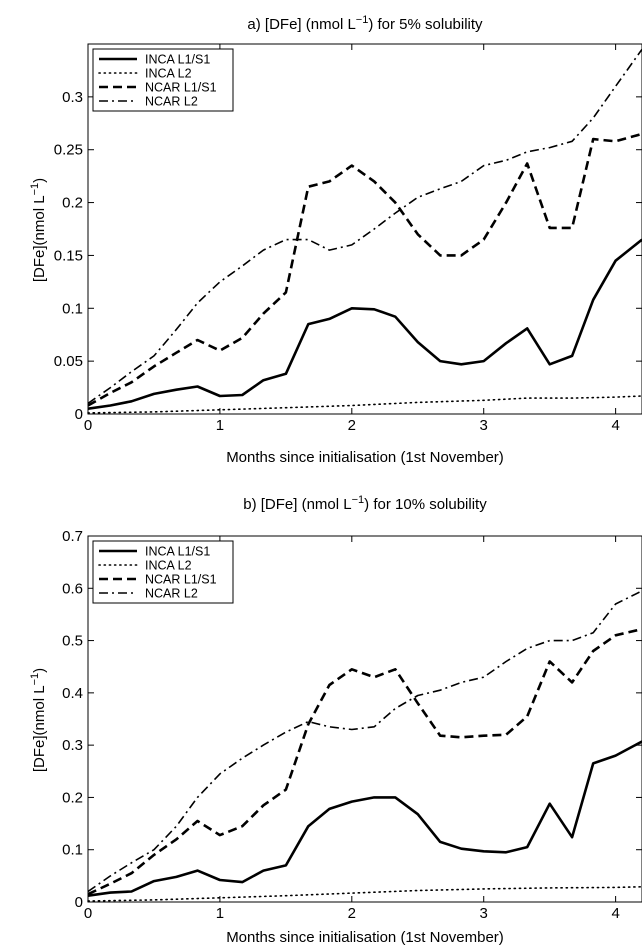 Image resolution: width=642 pixels, height=950 pixels. Describe the element at coordinates (72, 641) in the screenshot. I see `y-tick-label: 0.5` at that location.